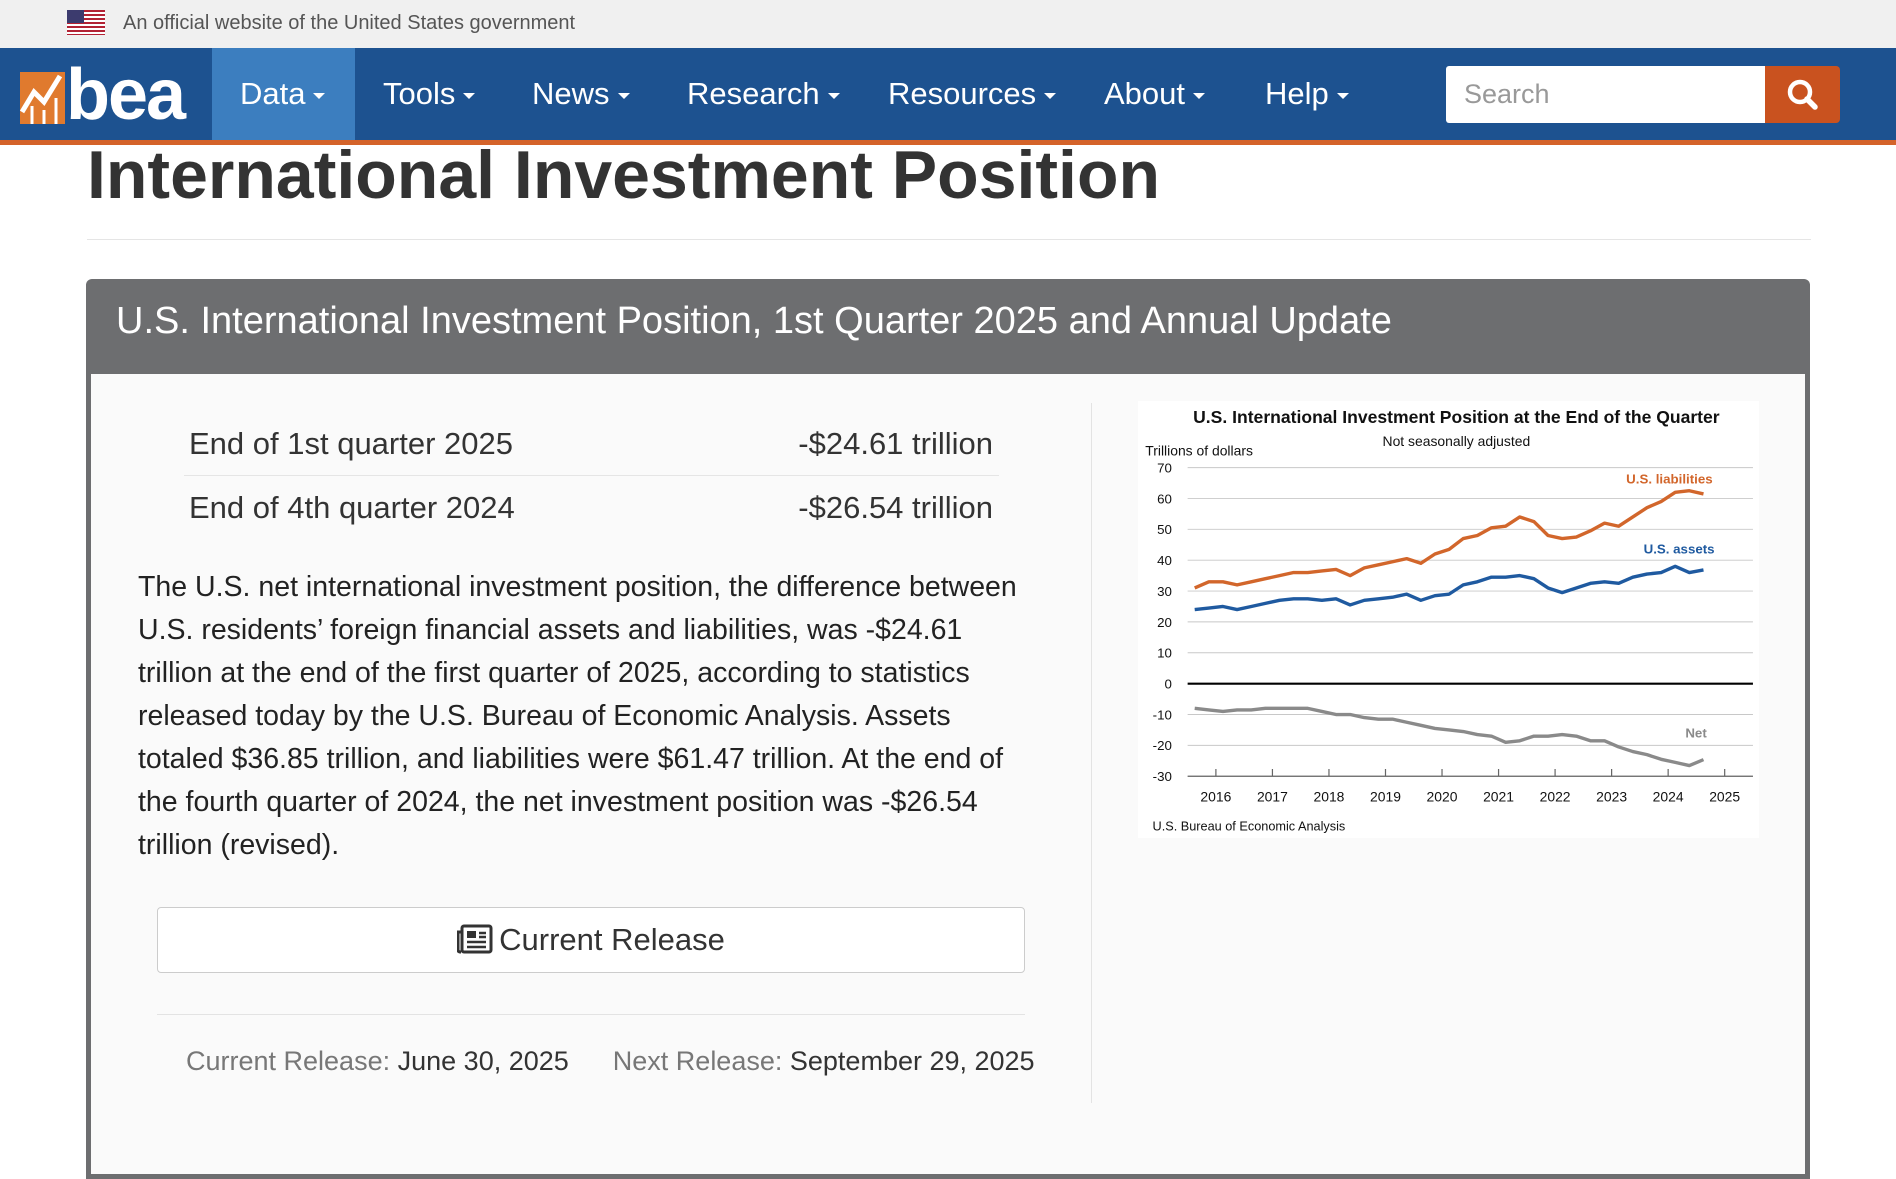 Image resolution: width=1896 pixels, height=1179 pixels. I want to click on search-icon, so click(1802, 94).